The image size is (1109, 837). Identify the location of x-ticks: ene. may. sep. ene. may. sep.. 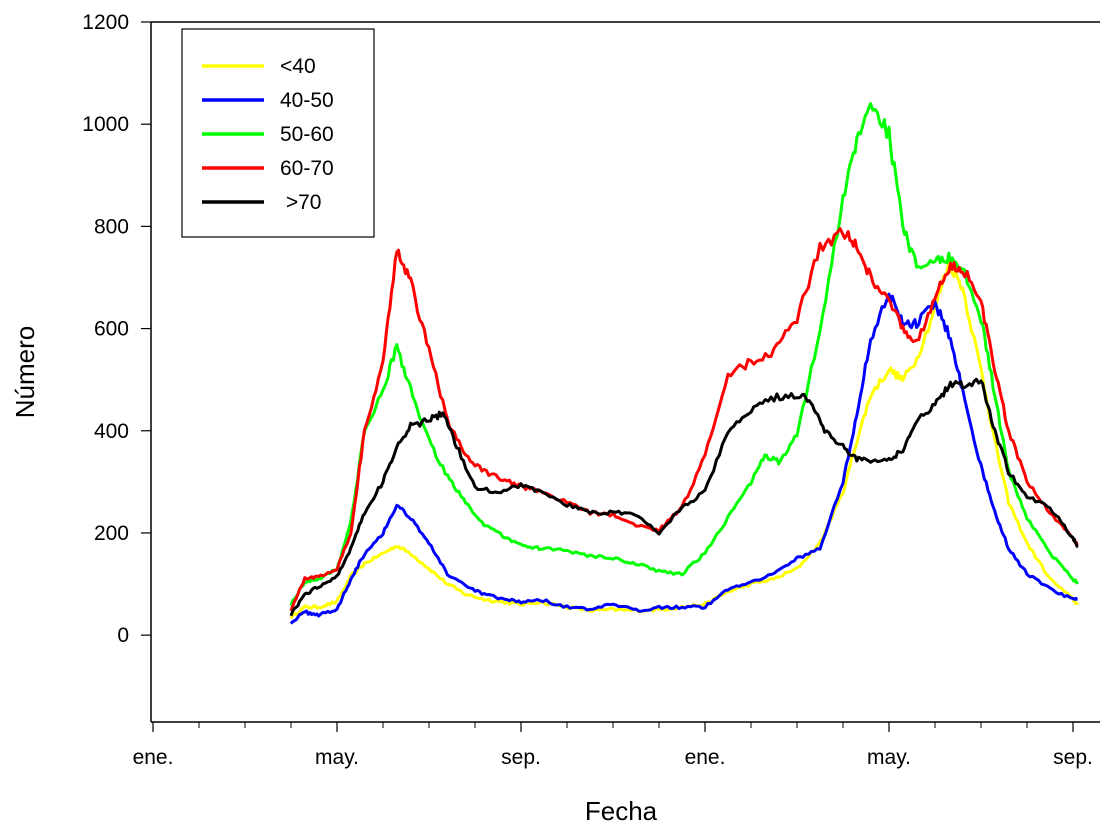
(613, 745).